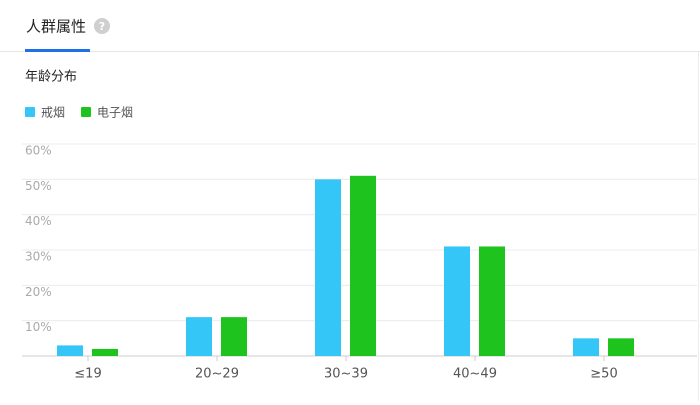  Describe the element at coordinates (38, 327) in the screenshot. I see `y-tick-label: 10%` at that location.